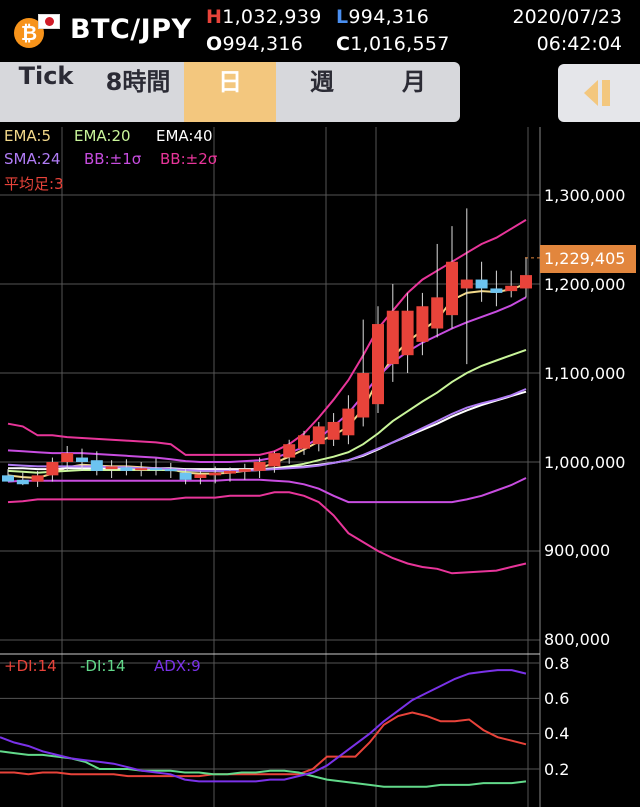  What do you see at coordinates (49, 21) in the screenshot?
I see `japan-flag-icon` at bounding box center [49, 21].